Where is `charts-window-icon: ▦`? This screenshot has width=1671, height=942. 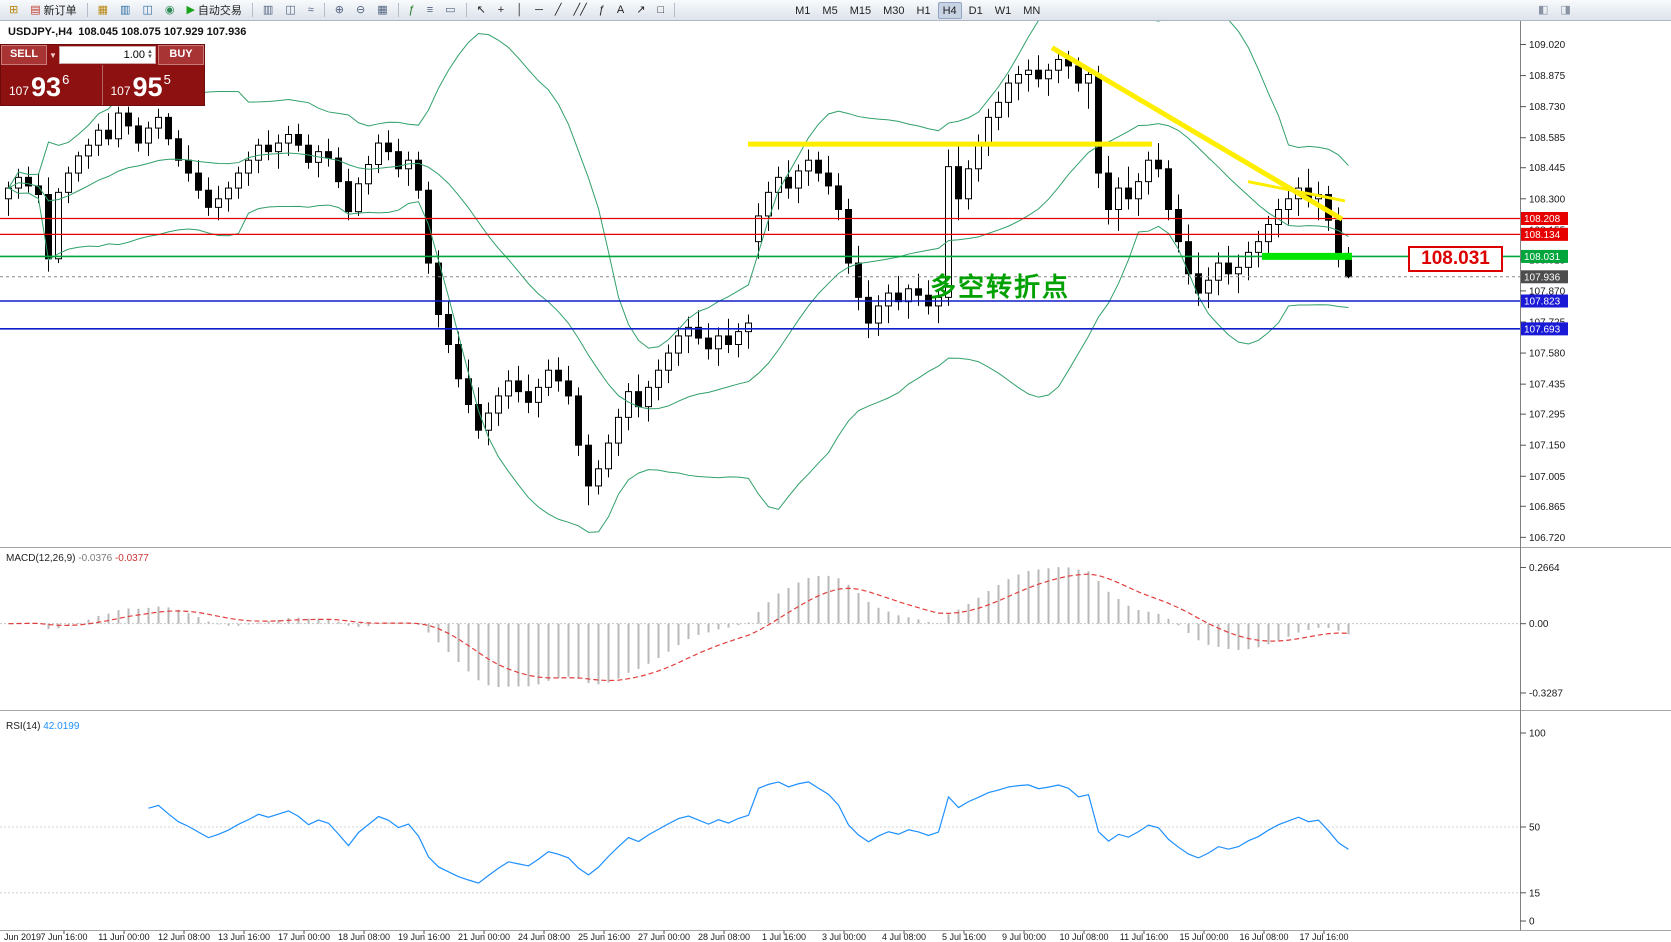 charts-window-icon: ▦ is located at coordinates (103, 10).